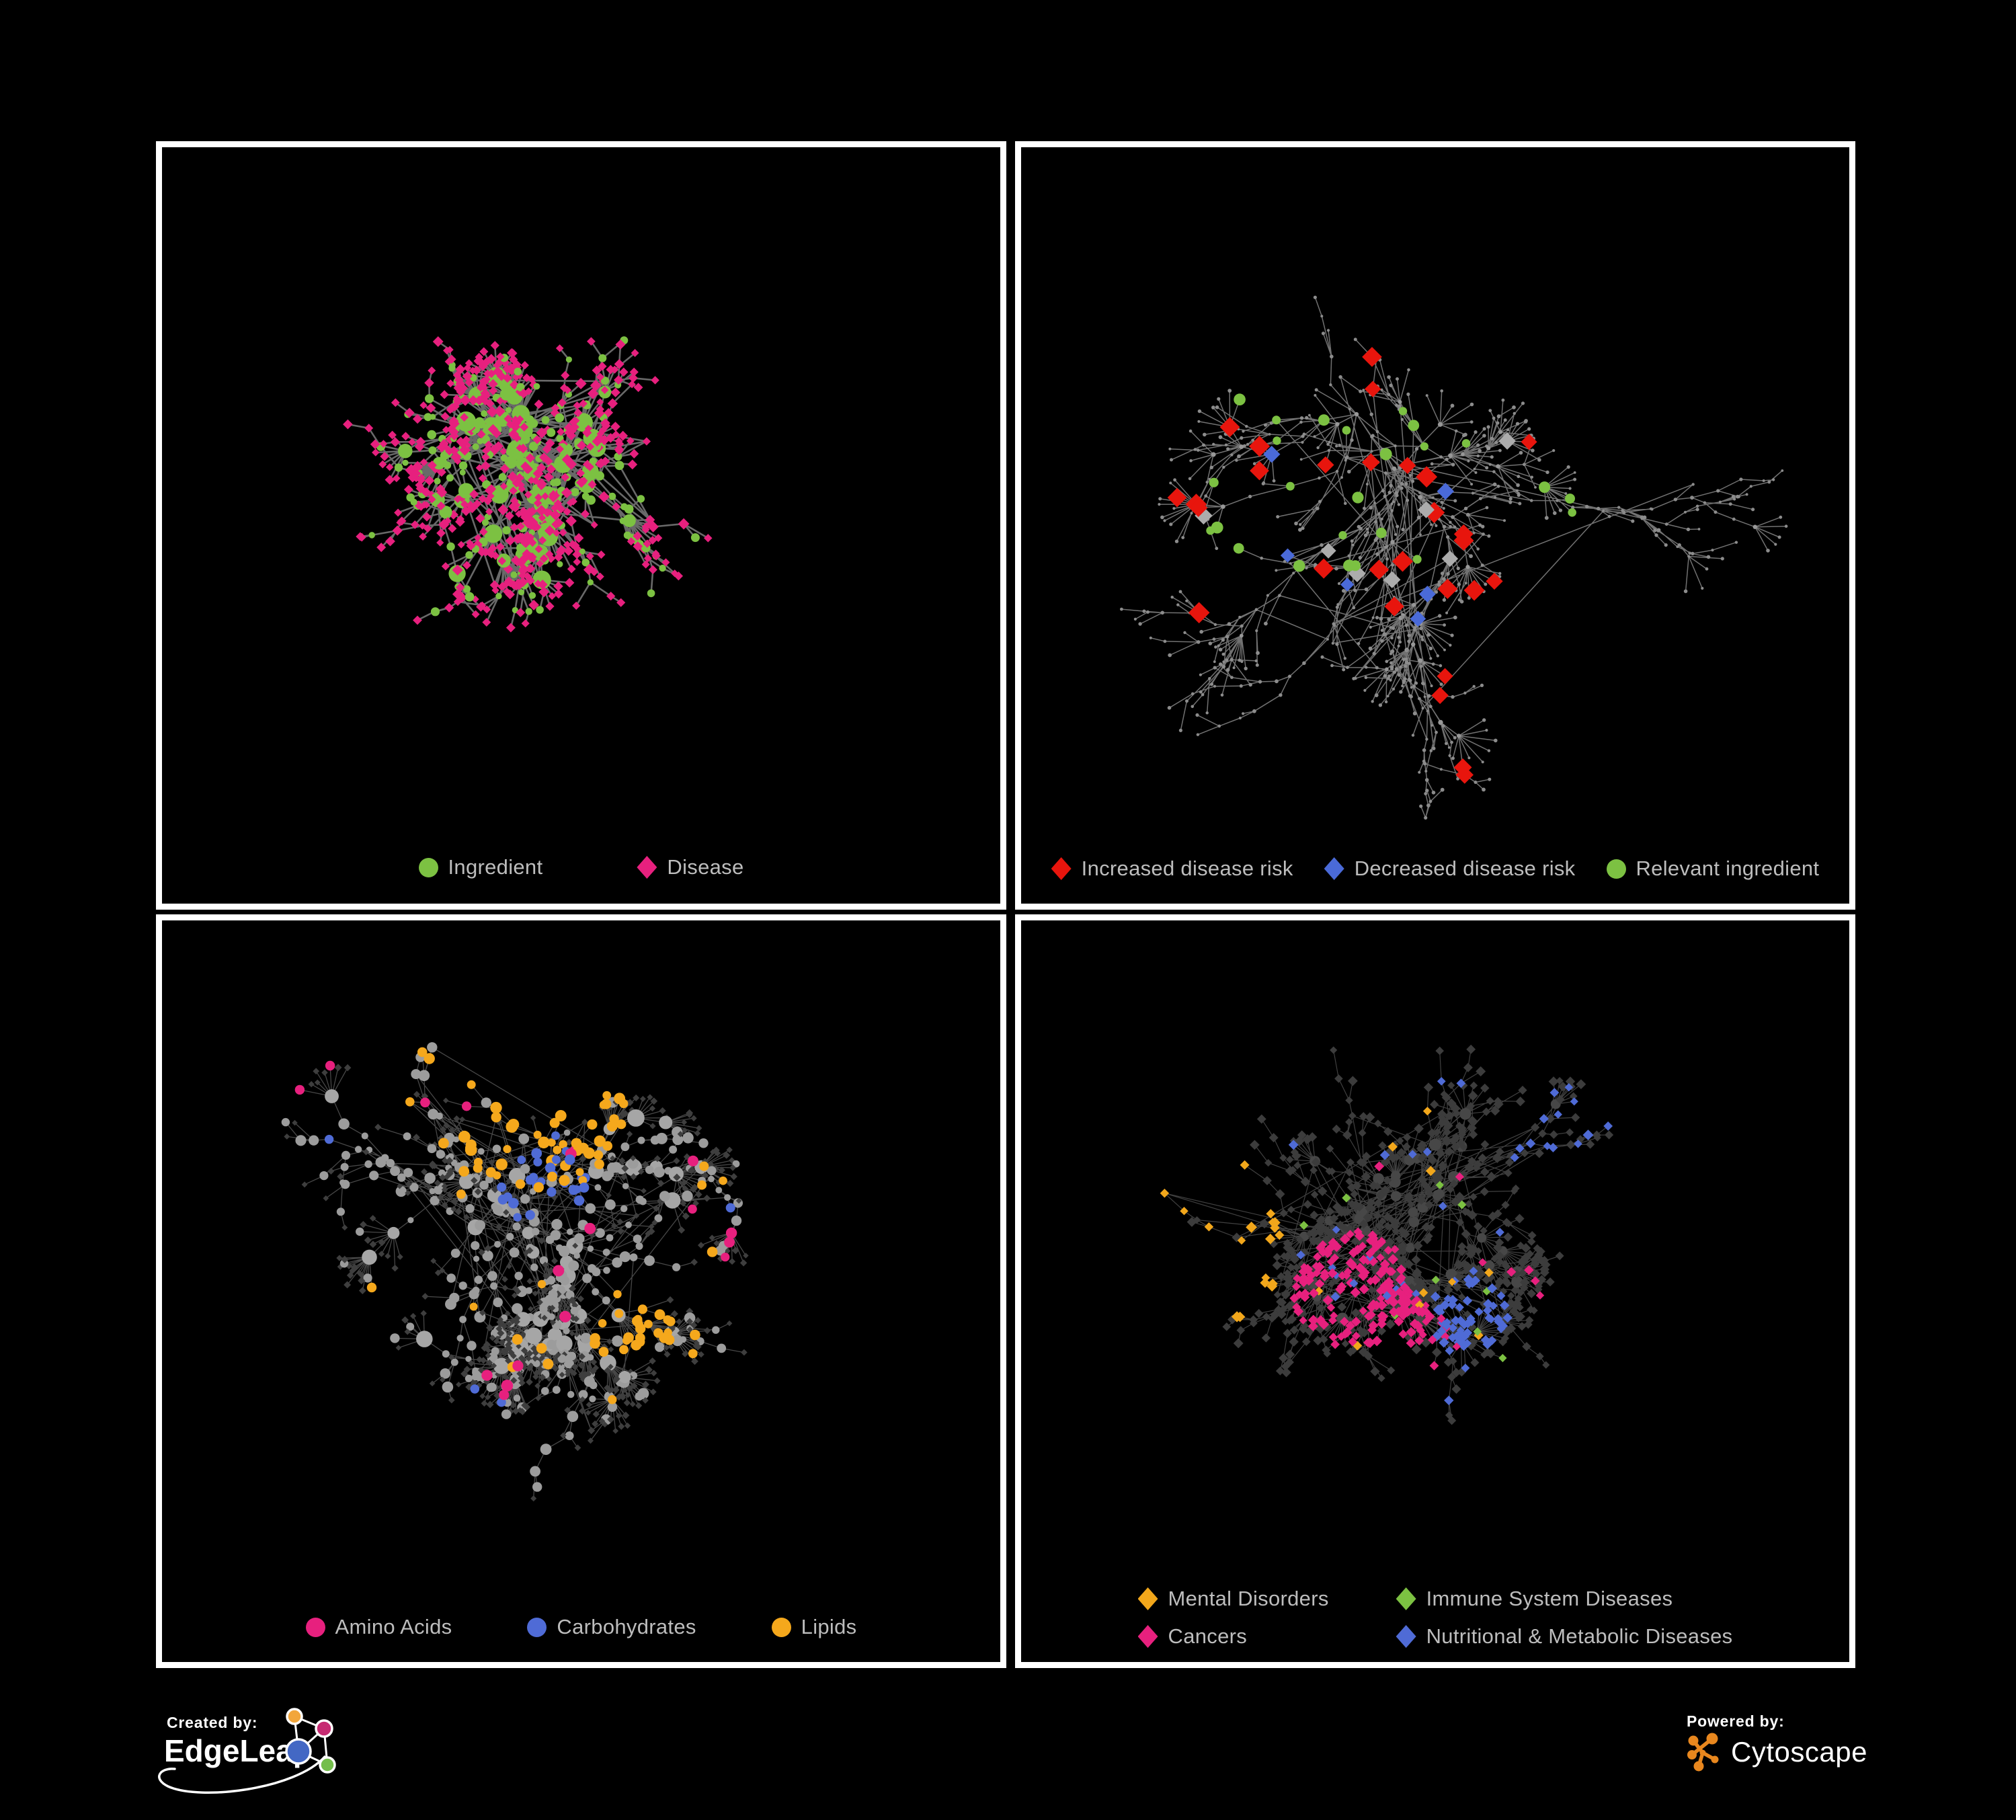  Describe the element at coordinates (581, 867) in the screenshot. I see `legend-ingredient-disease: Ingredient Disease` at that location.